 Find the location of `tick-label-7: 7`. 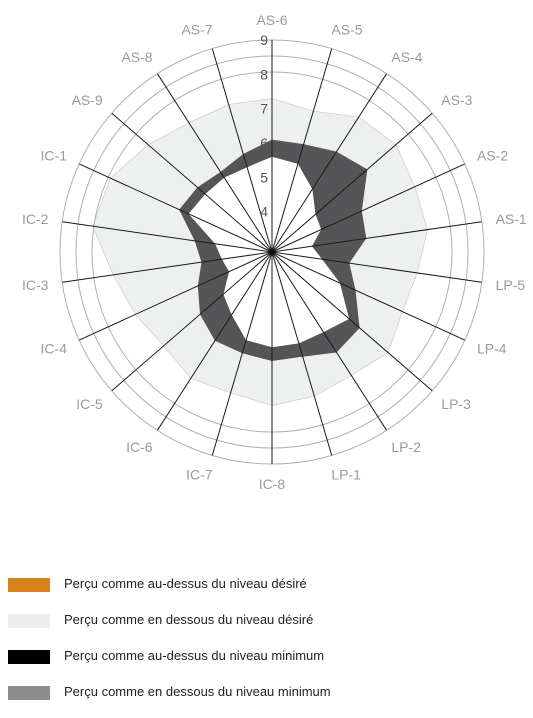

tick-label-7: 7 is located at coordinates (264, 109).